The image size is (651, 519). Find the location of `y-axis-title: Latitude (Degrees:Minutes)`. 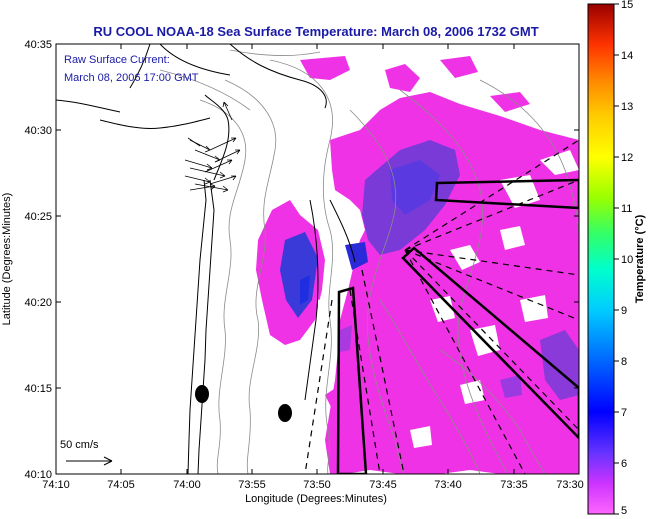

y-axis-title: Latitude (Degrees:Minutes) is located at coordinates (7, 259).